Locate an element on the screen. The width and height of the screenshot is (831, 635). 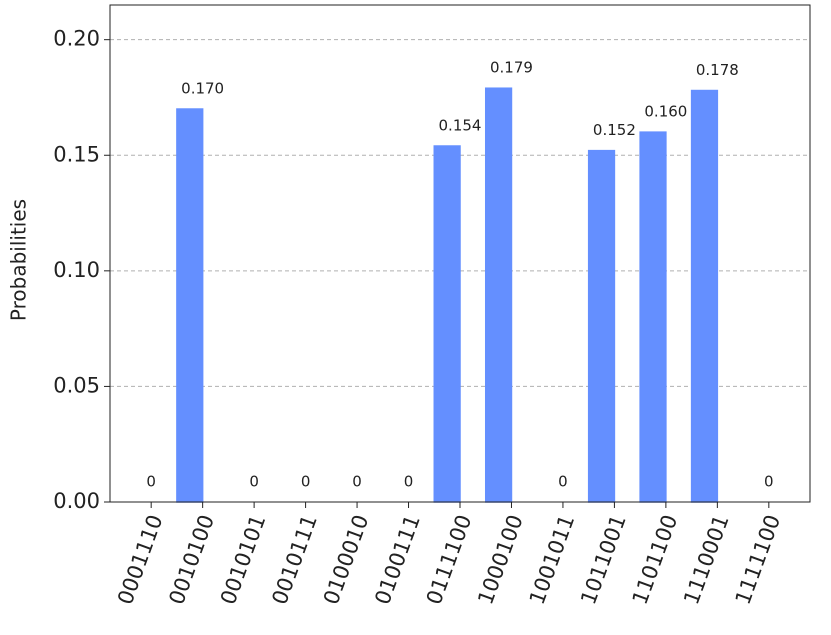
value-label: 0.154 is located at coordinates (460, 126).